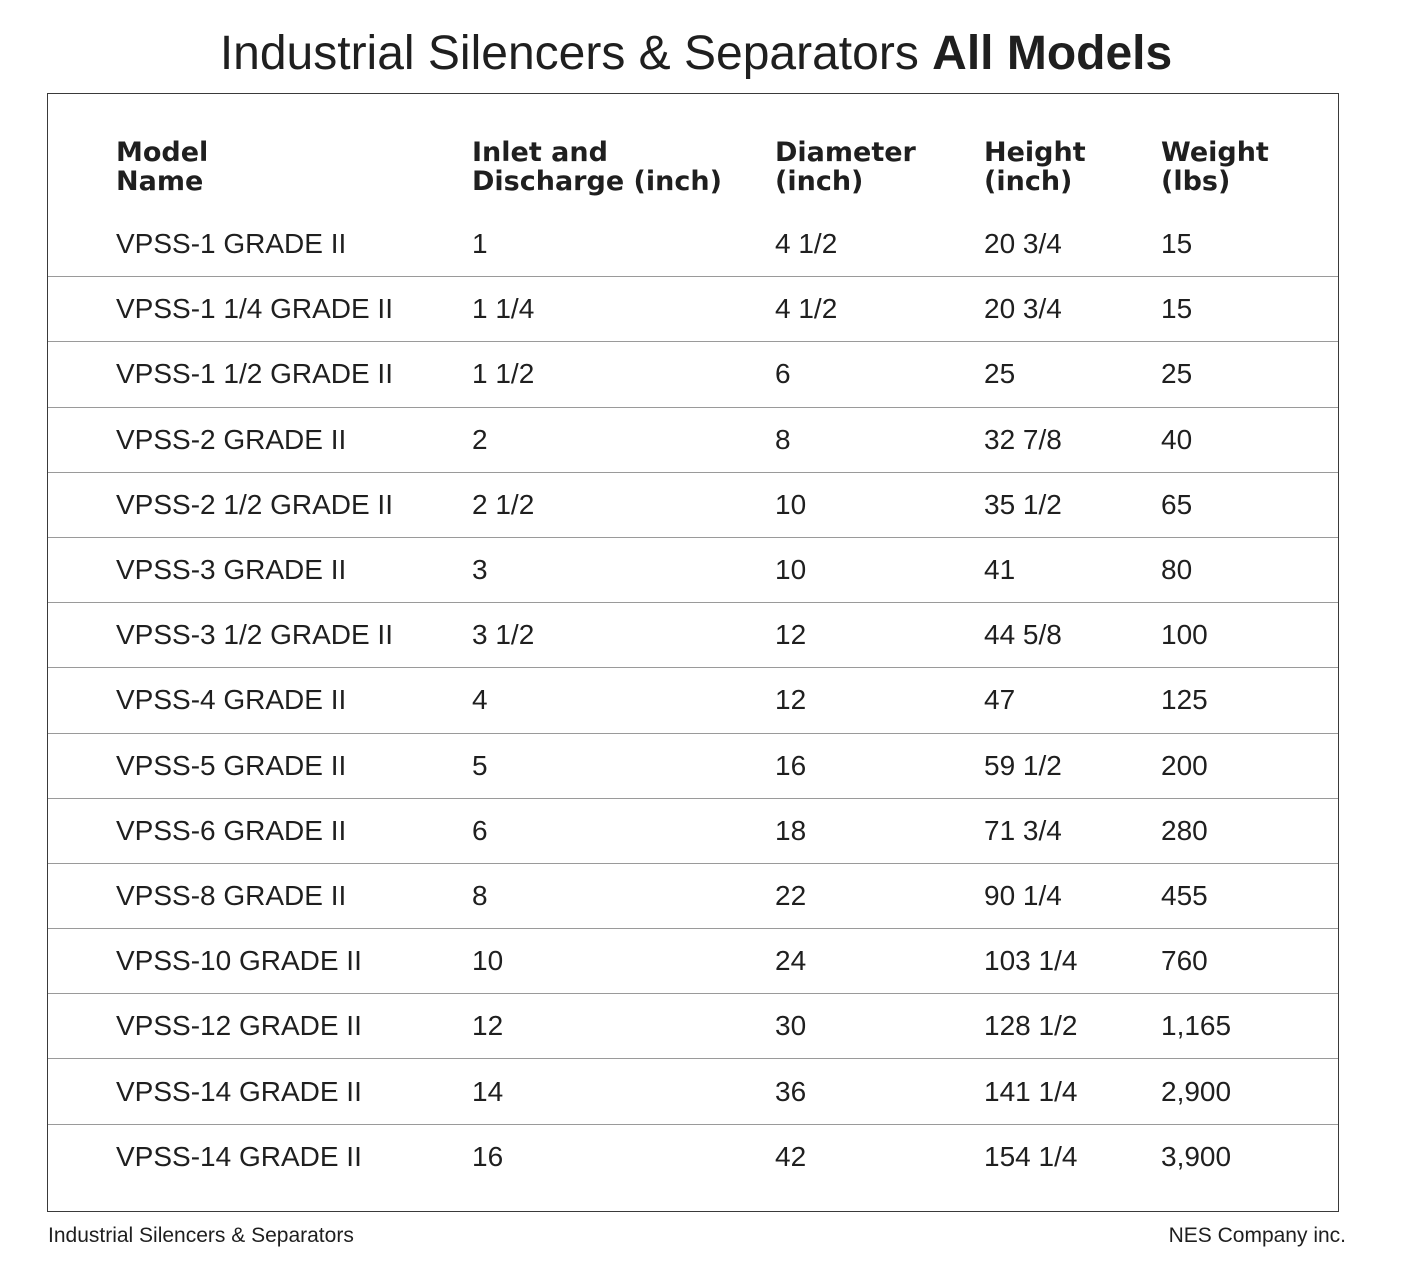 The width and height of the screenshot is (1402, 1272). What do you see at coordinates (693, 440) in the screenshot?
I see `table-row: VPSS-2 GRADE II 2 8 32 7/8 40` at bounding box center [693, 440].